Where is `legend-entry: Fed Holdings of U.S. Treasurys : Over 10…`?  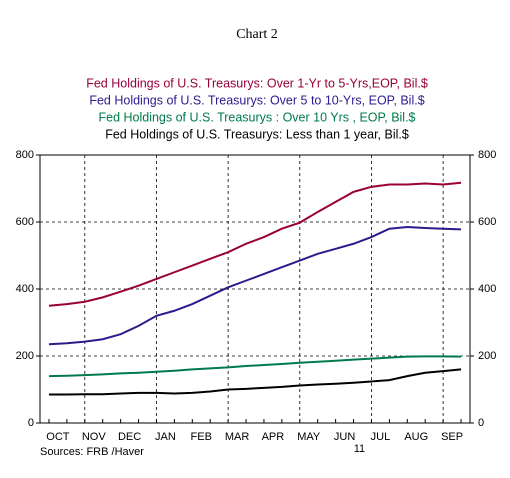 legend-entry: Fed Holdings of U.S. Treasurys : Over 10… is located at coordinates (256, 117).